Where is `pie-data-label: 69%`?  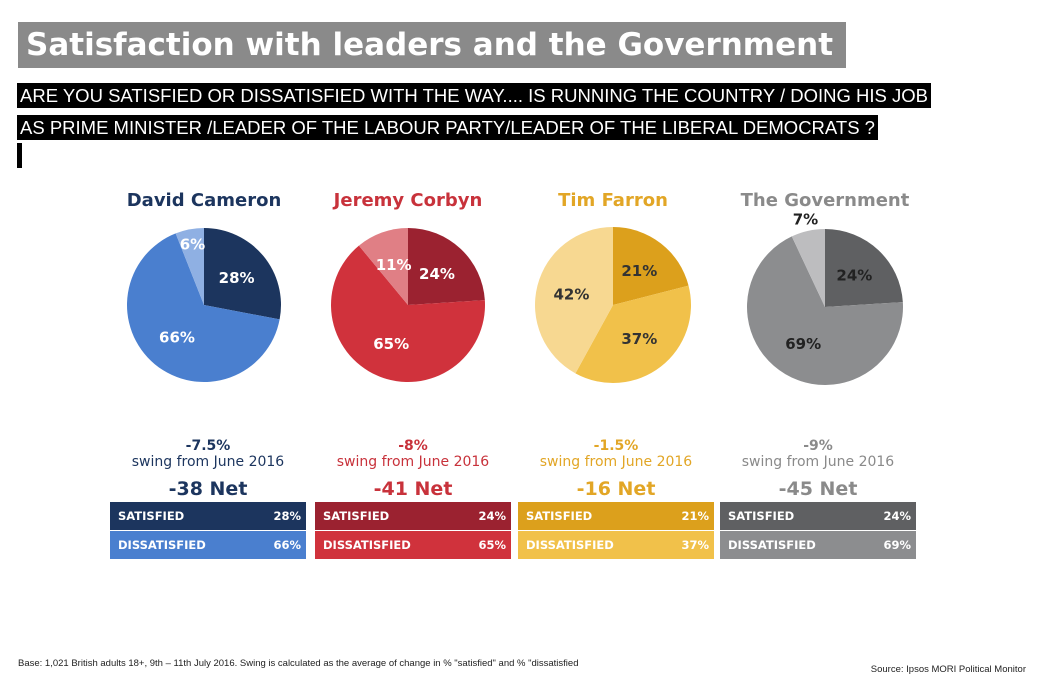 pie-data-label: 69% is located at coordinates (803, 344).